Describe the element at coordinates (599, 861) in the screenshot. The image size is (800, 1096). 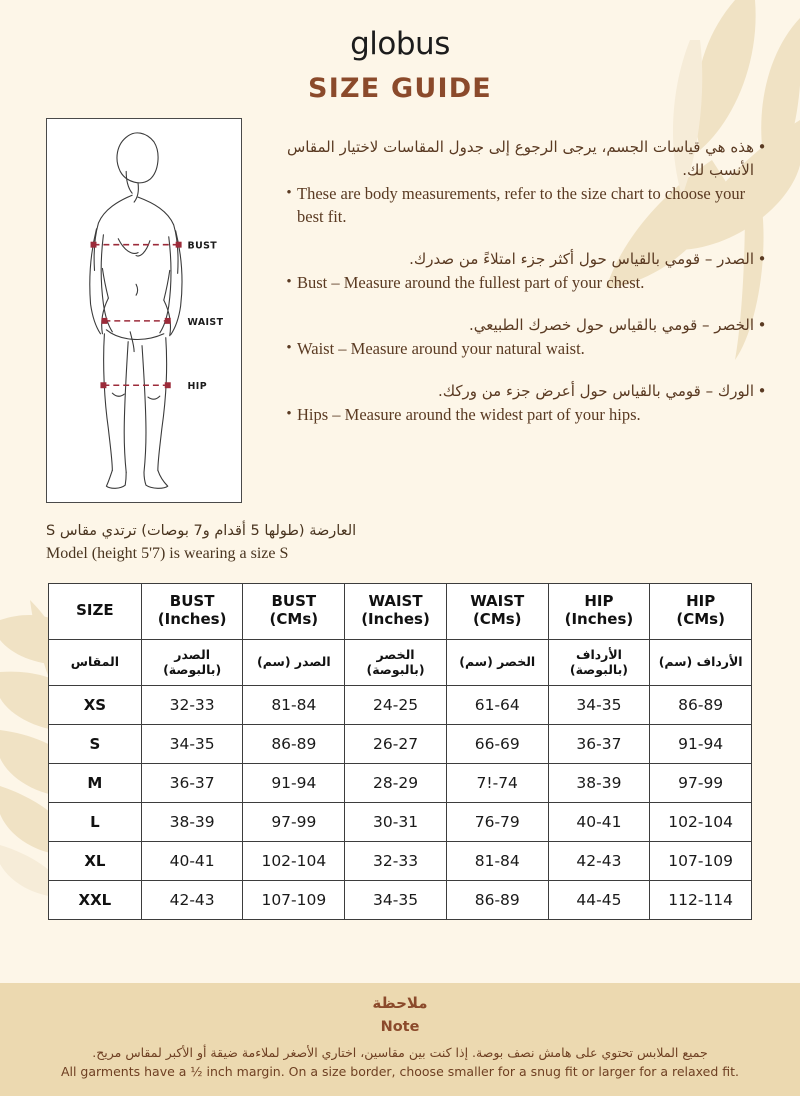
I see `cell-hip-in: 42-43` at that location.